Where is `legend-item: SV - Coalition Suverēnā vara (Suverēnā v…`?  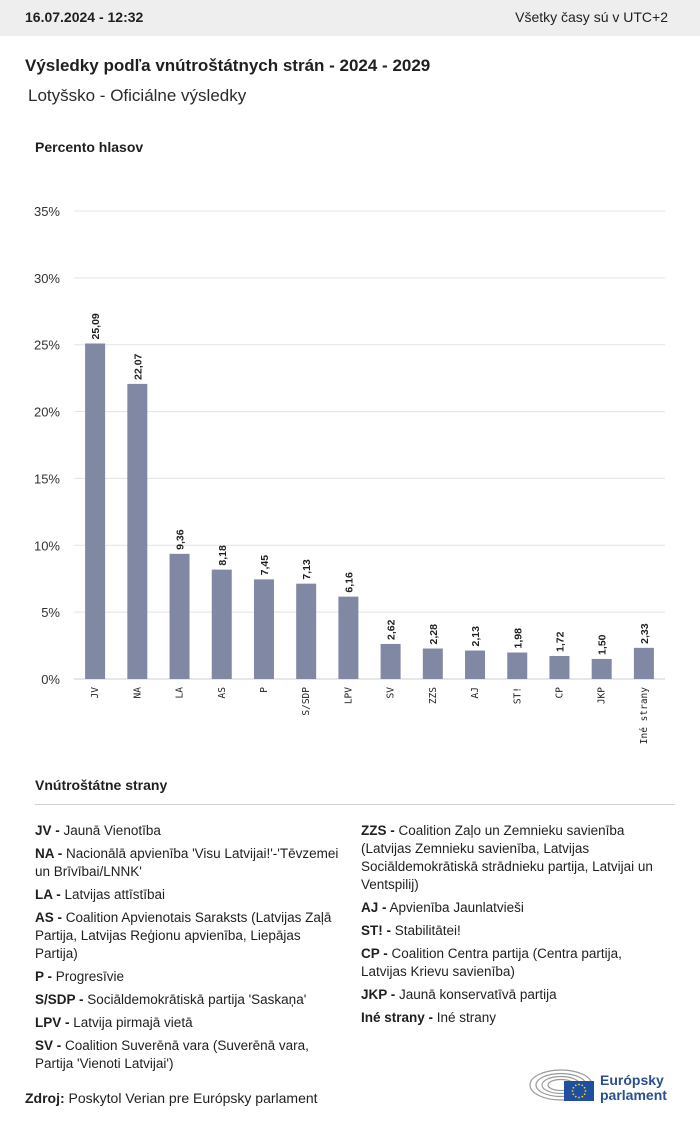
legend-item: SV - Coalition Suverēnā vara (Suverēnā v… is located at coordinates (187, 1055).